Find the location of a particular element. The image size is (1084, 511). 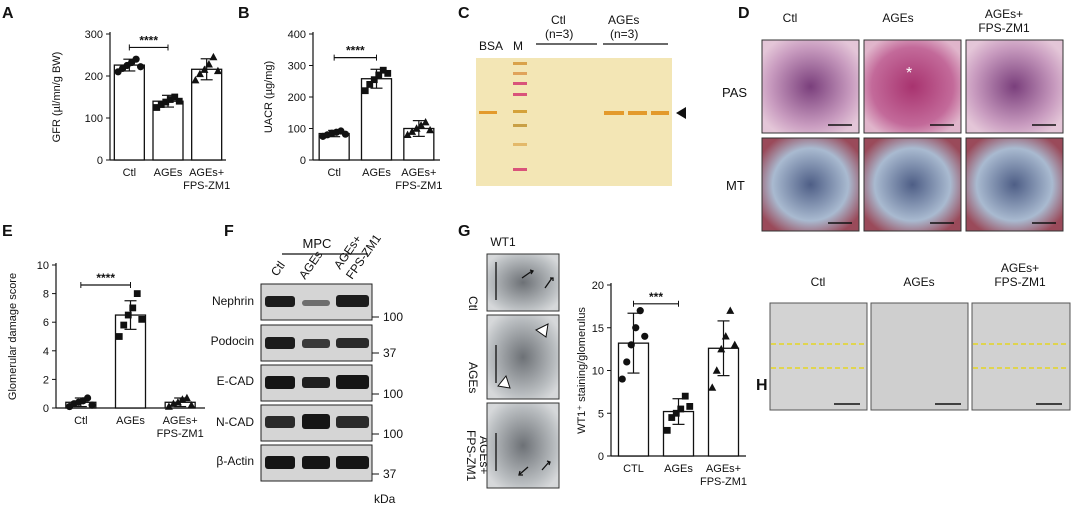

blot-label-ecad: E-CAD is located at coordinates (236, 381).